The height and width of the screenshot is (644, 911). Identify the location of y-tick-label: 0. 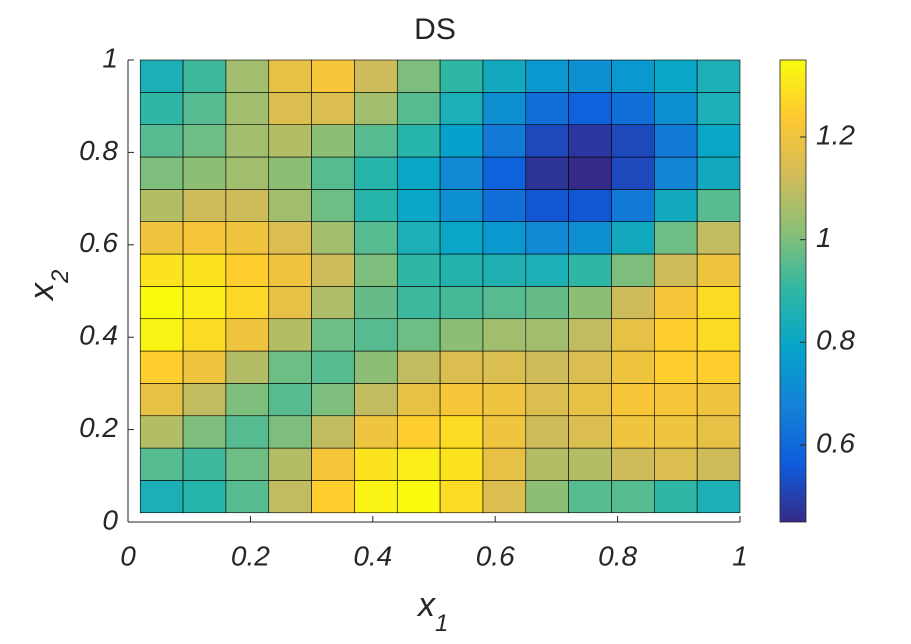
(110, 519).